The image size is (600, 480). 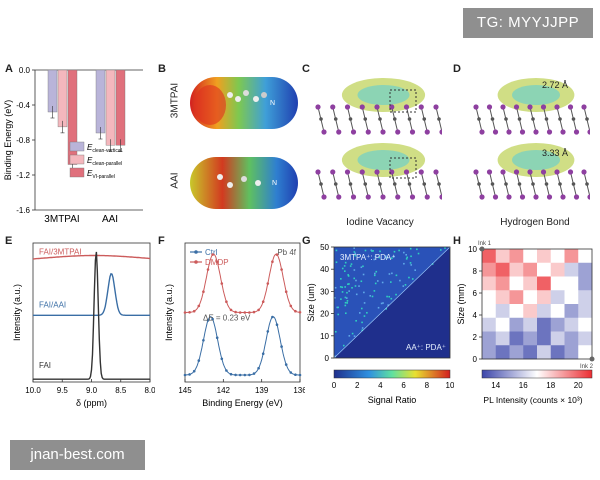 What do you see at coordinates (485, 244) in the screenshot?
I see `h-ink1-label: Ink 1` at bounding box center [485, 244].